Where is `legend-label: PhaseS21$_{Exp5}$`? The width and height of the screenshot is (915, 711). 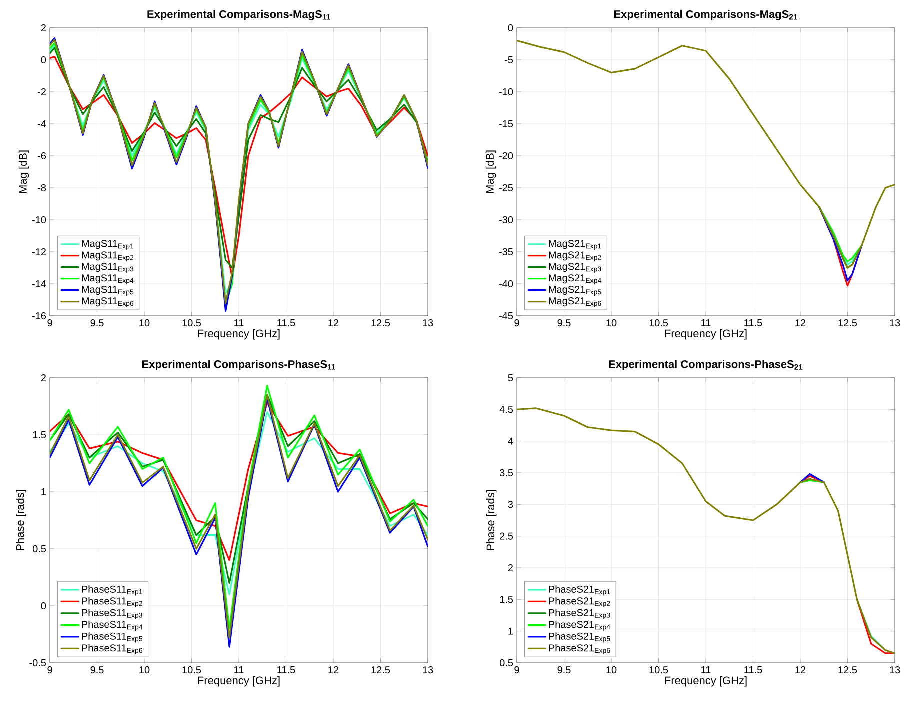 legend-label: PhaseS21$_{Exp5}$ is located at coordinates (579, 637).